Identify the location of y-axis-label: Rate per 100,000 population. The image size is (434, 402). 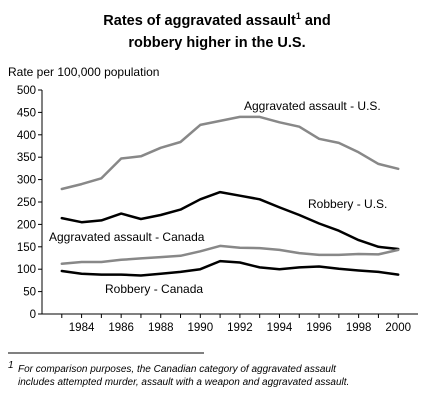
(83, 72).